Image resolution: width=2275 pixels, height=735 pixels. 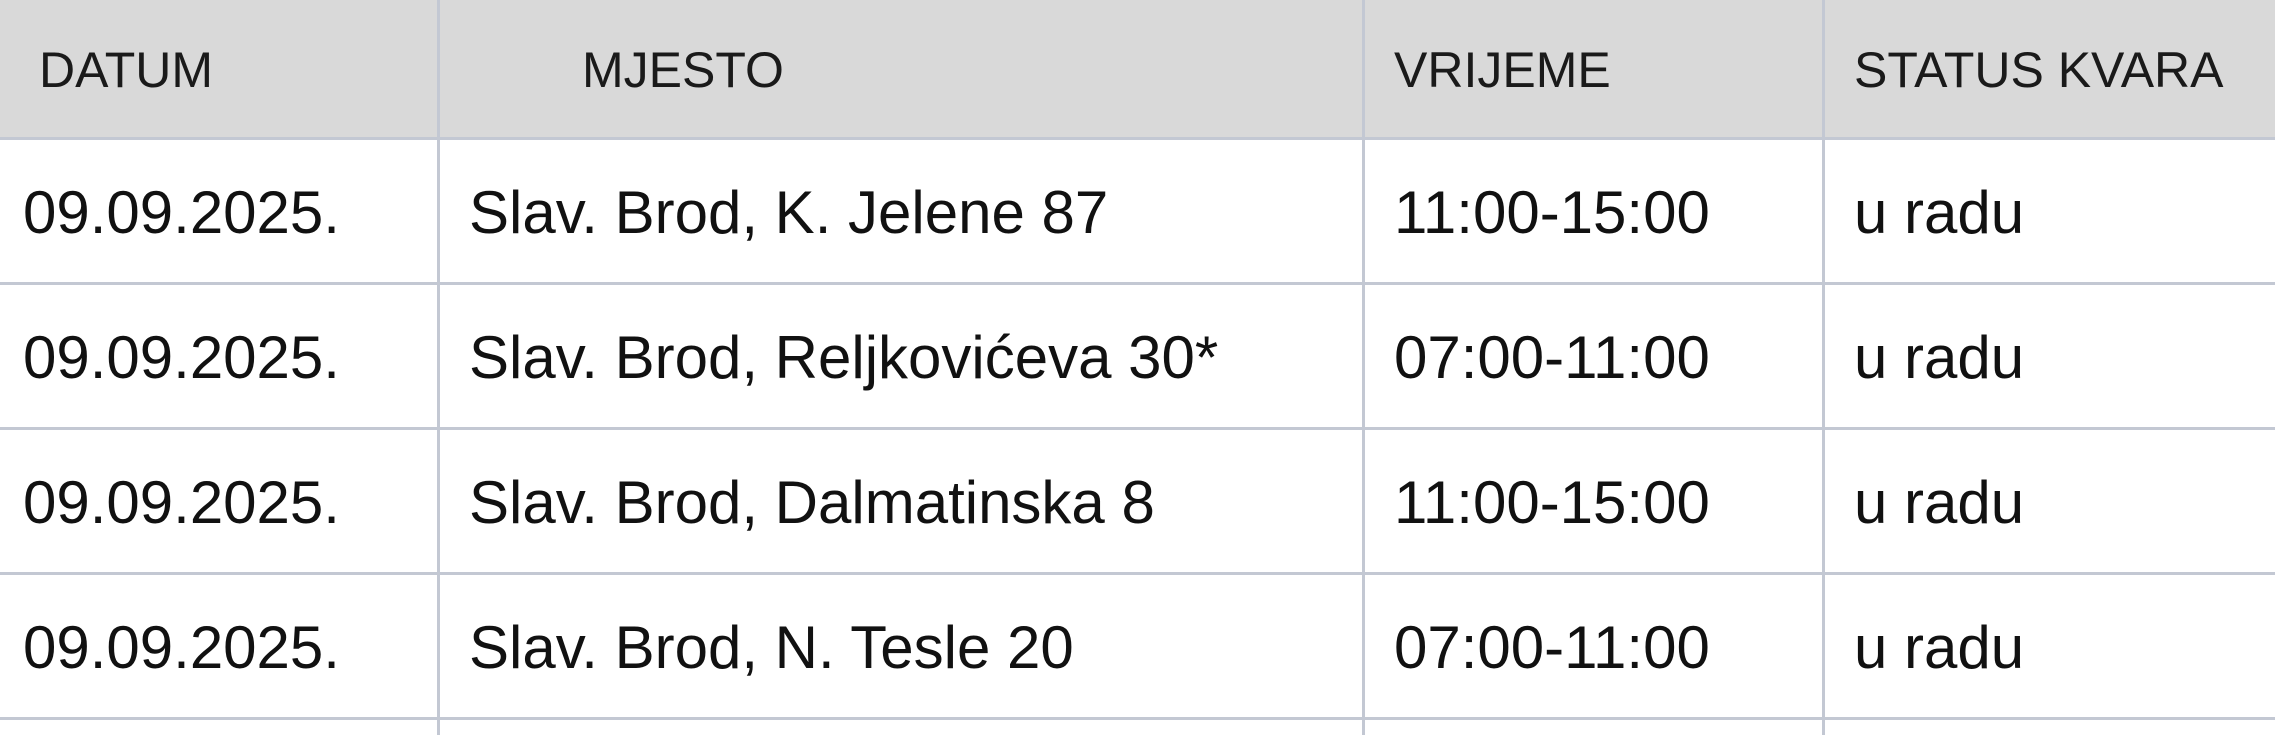 What do you see at coordinates (2039, 69) in the screenshot?
I see `column-header: STATUS KVARA` at bounding box center [2039, 69].